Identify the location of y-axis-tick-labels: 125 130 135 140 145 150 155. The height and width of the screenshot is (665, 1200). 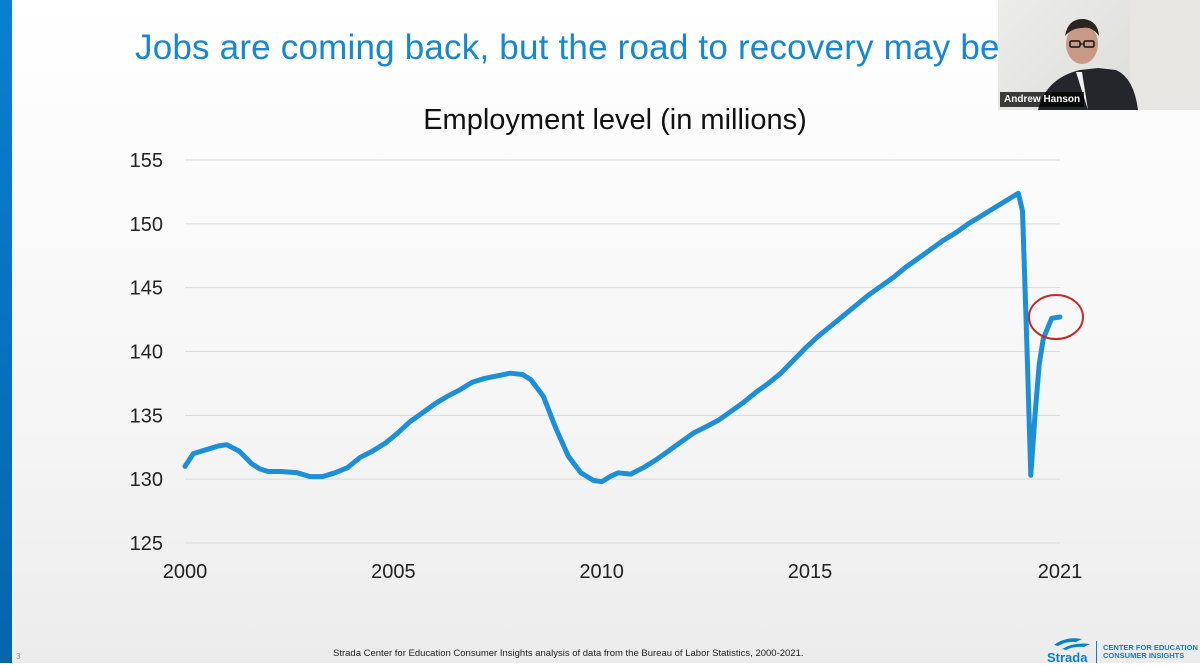
(146, 352).